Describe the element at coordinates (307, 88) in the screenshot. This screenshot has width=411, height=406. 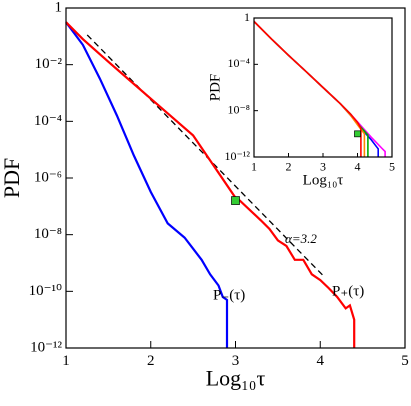
I see `series-line` at that location.